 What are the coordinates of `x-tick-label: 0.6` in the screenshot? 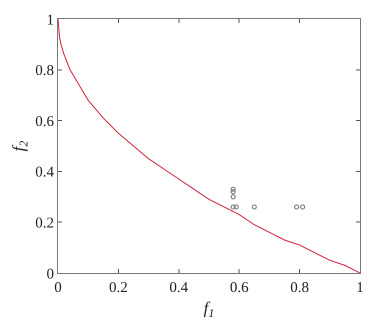 It's located at (240, 288).